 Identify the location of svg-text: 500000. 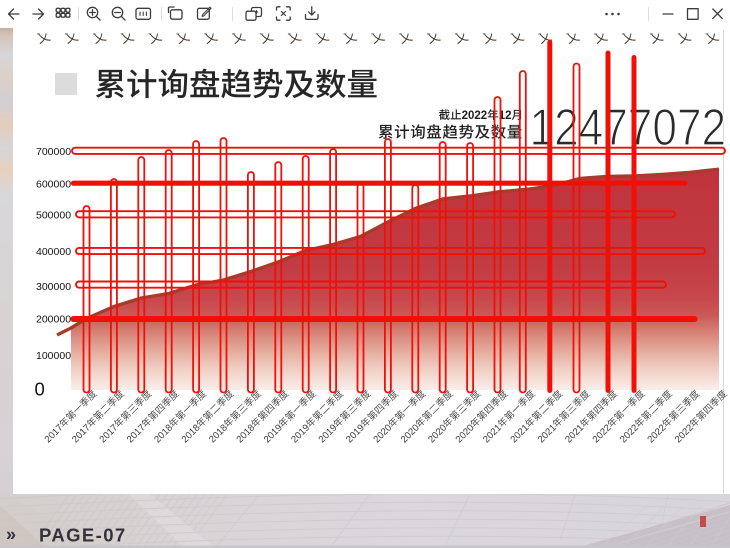
(53, 216).